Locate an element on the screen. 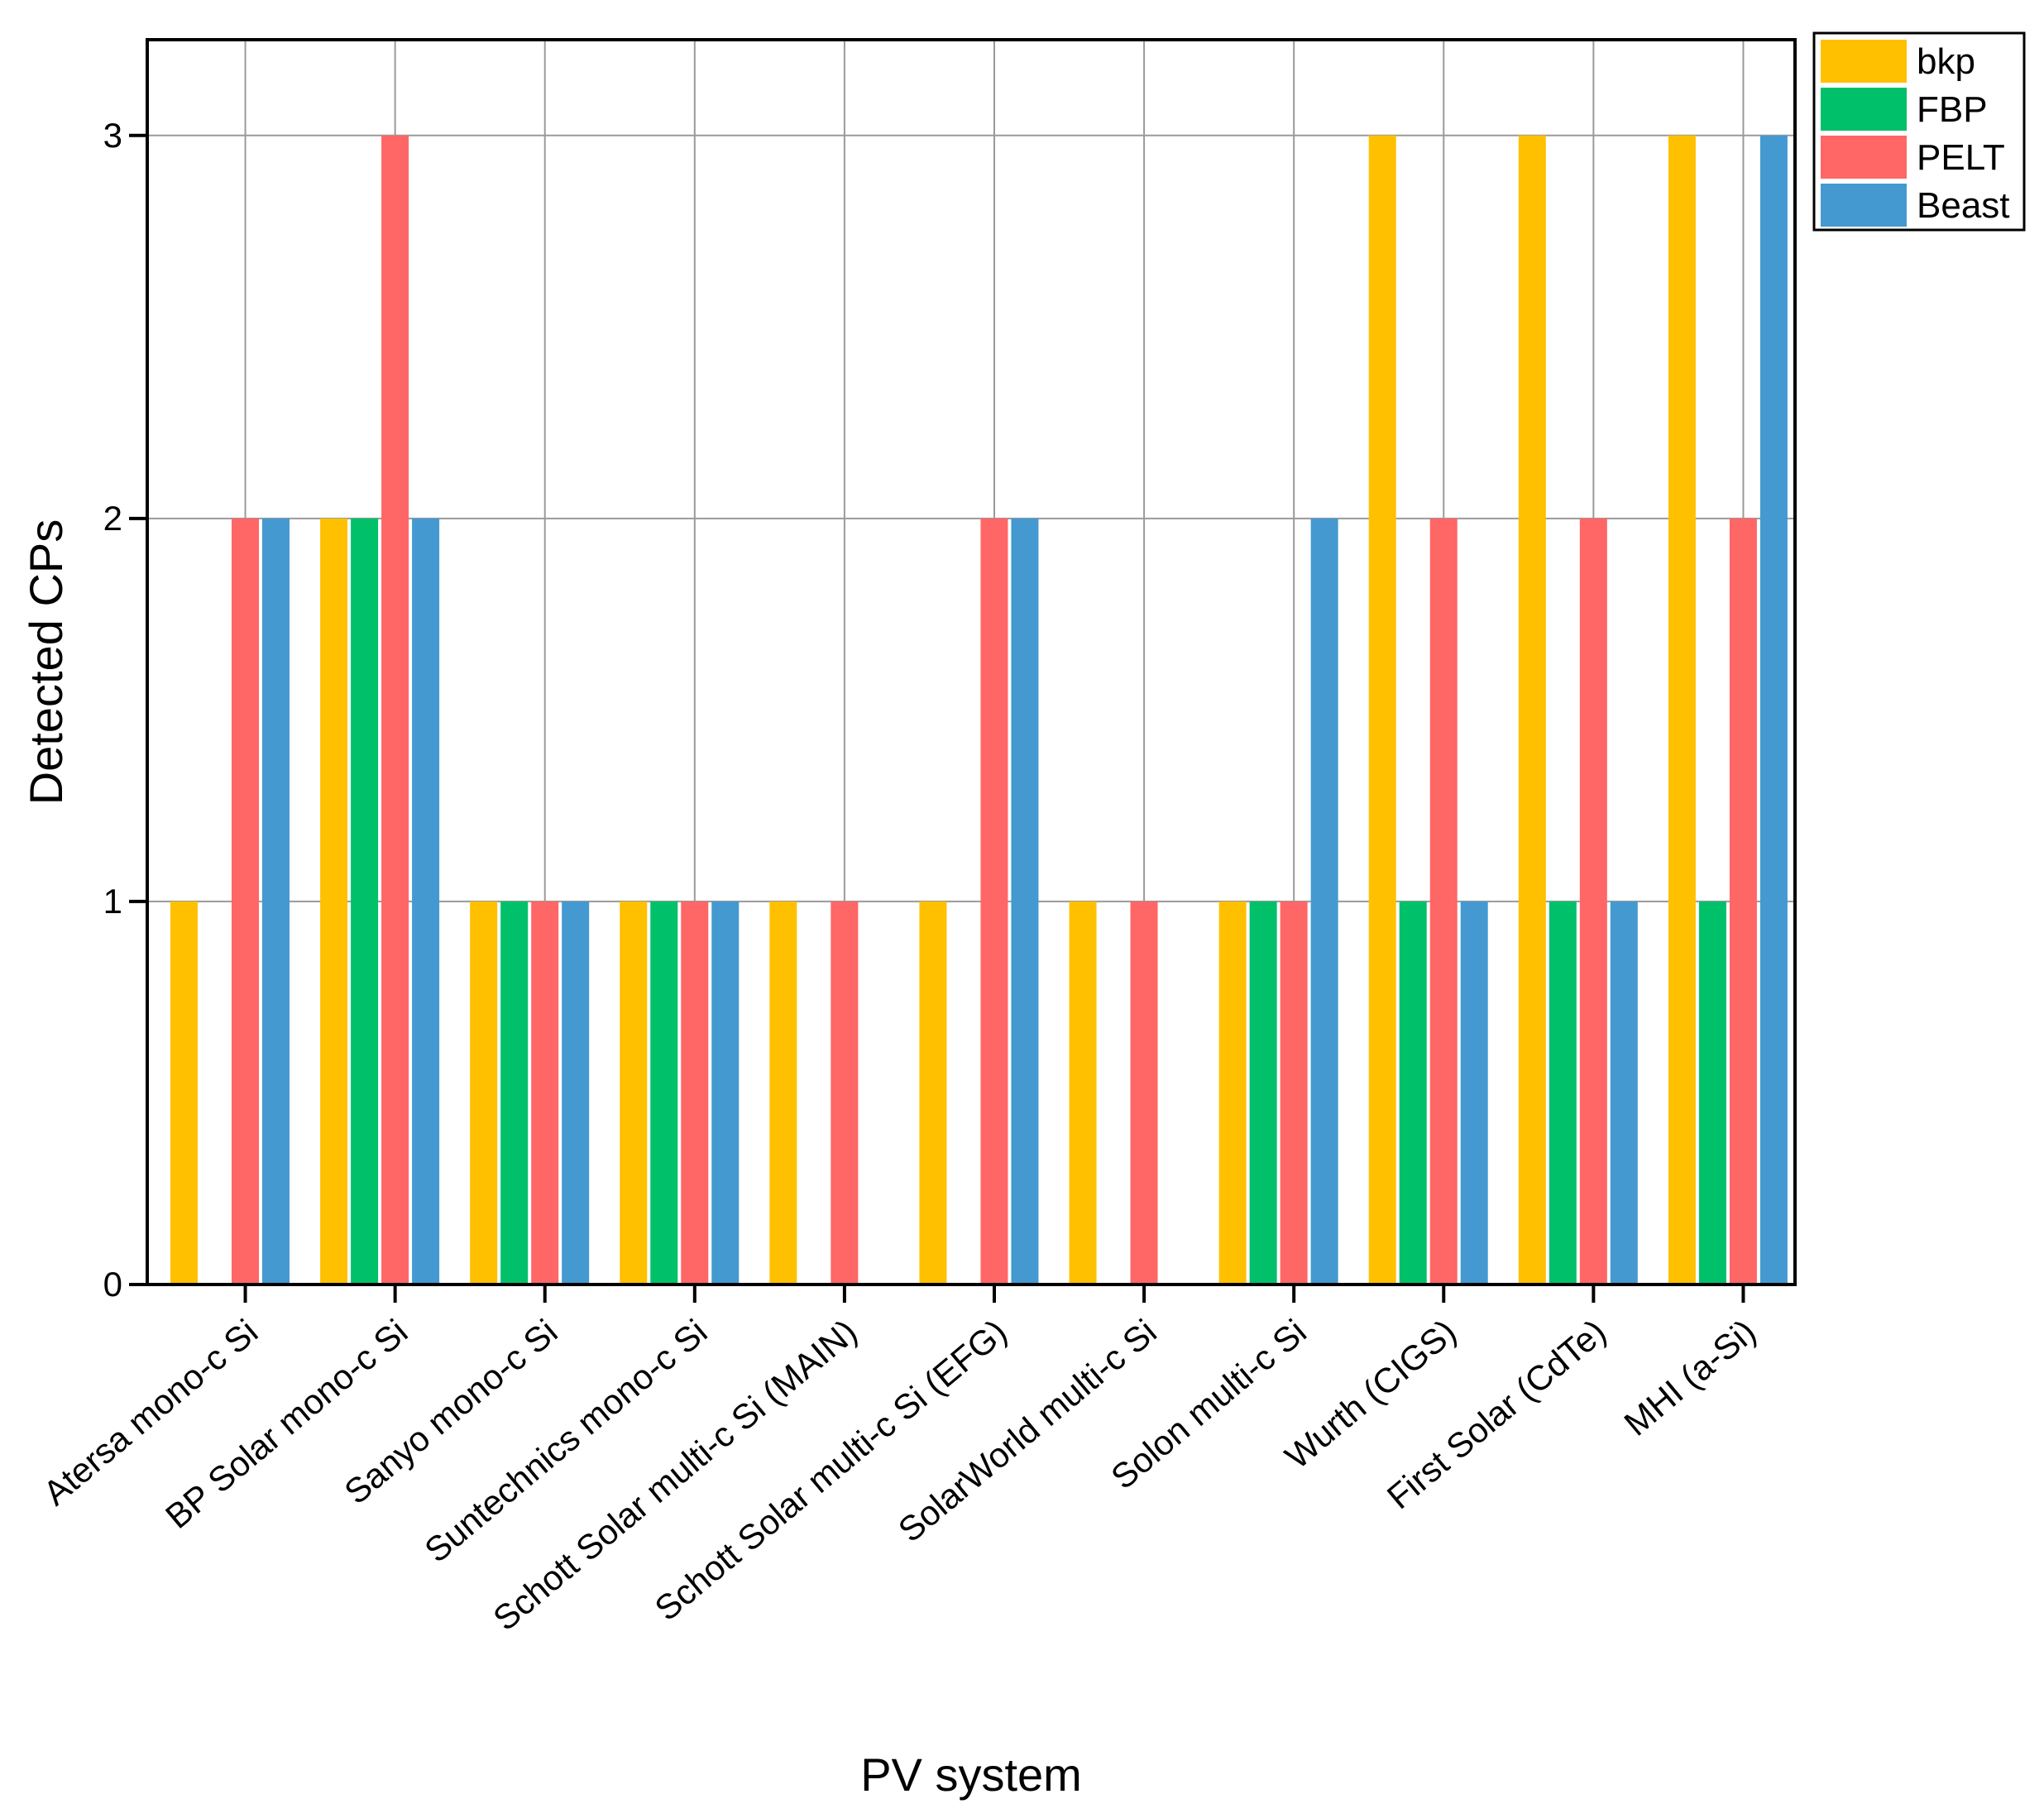 Image resolution: width=2044 pixels, height=1818 pixels. legend: bkp FBP PELT Beast is located at coordinates (1919, 131).